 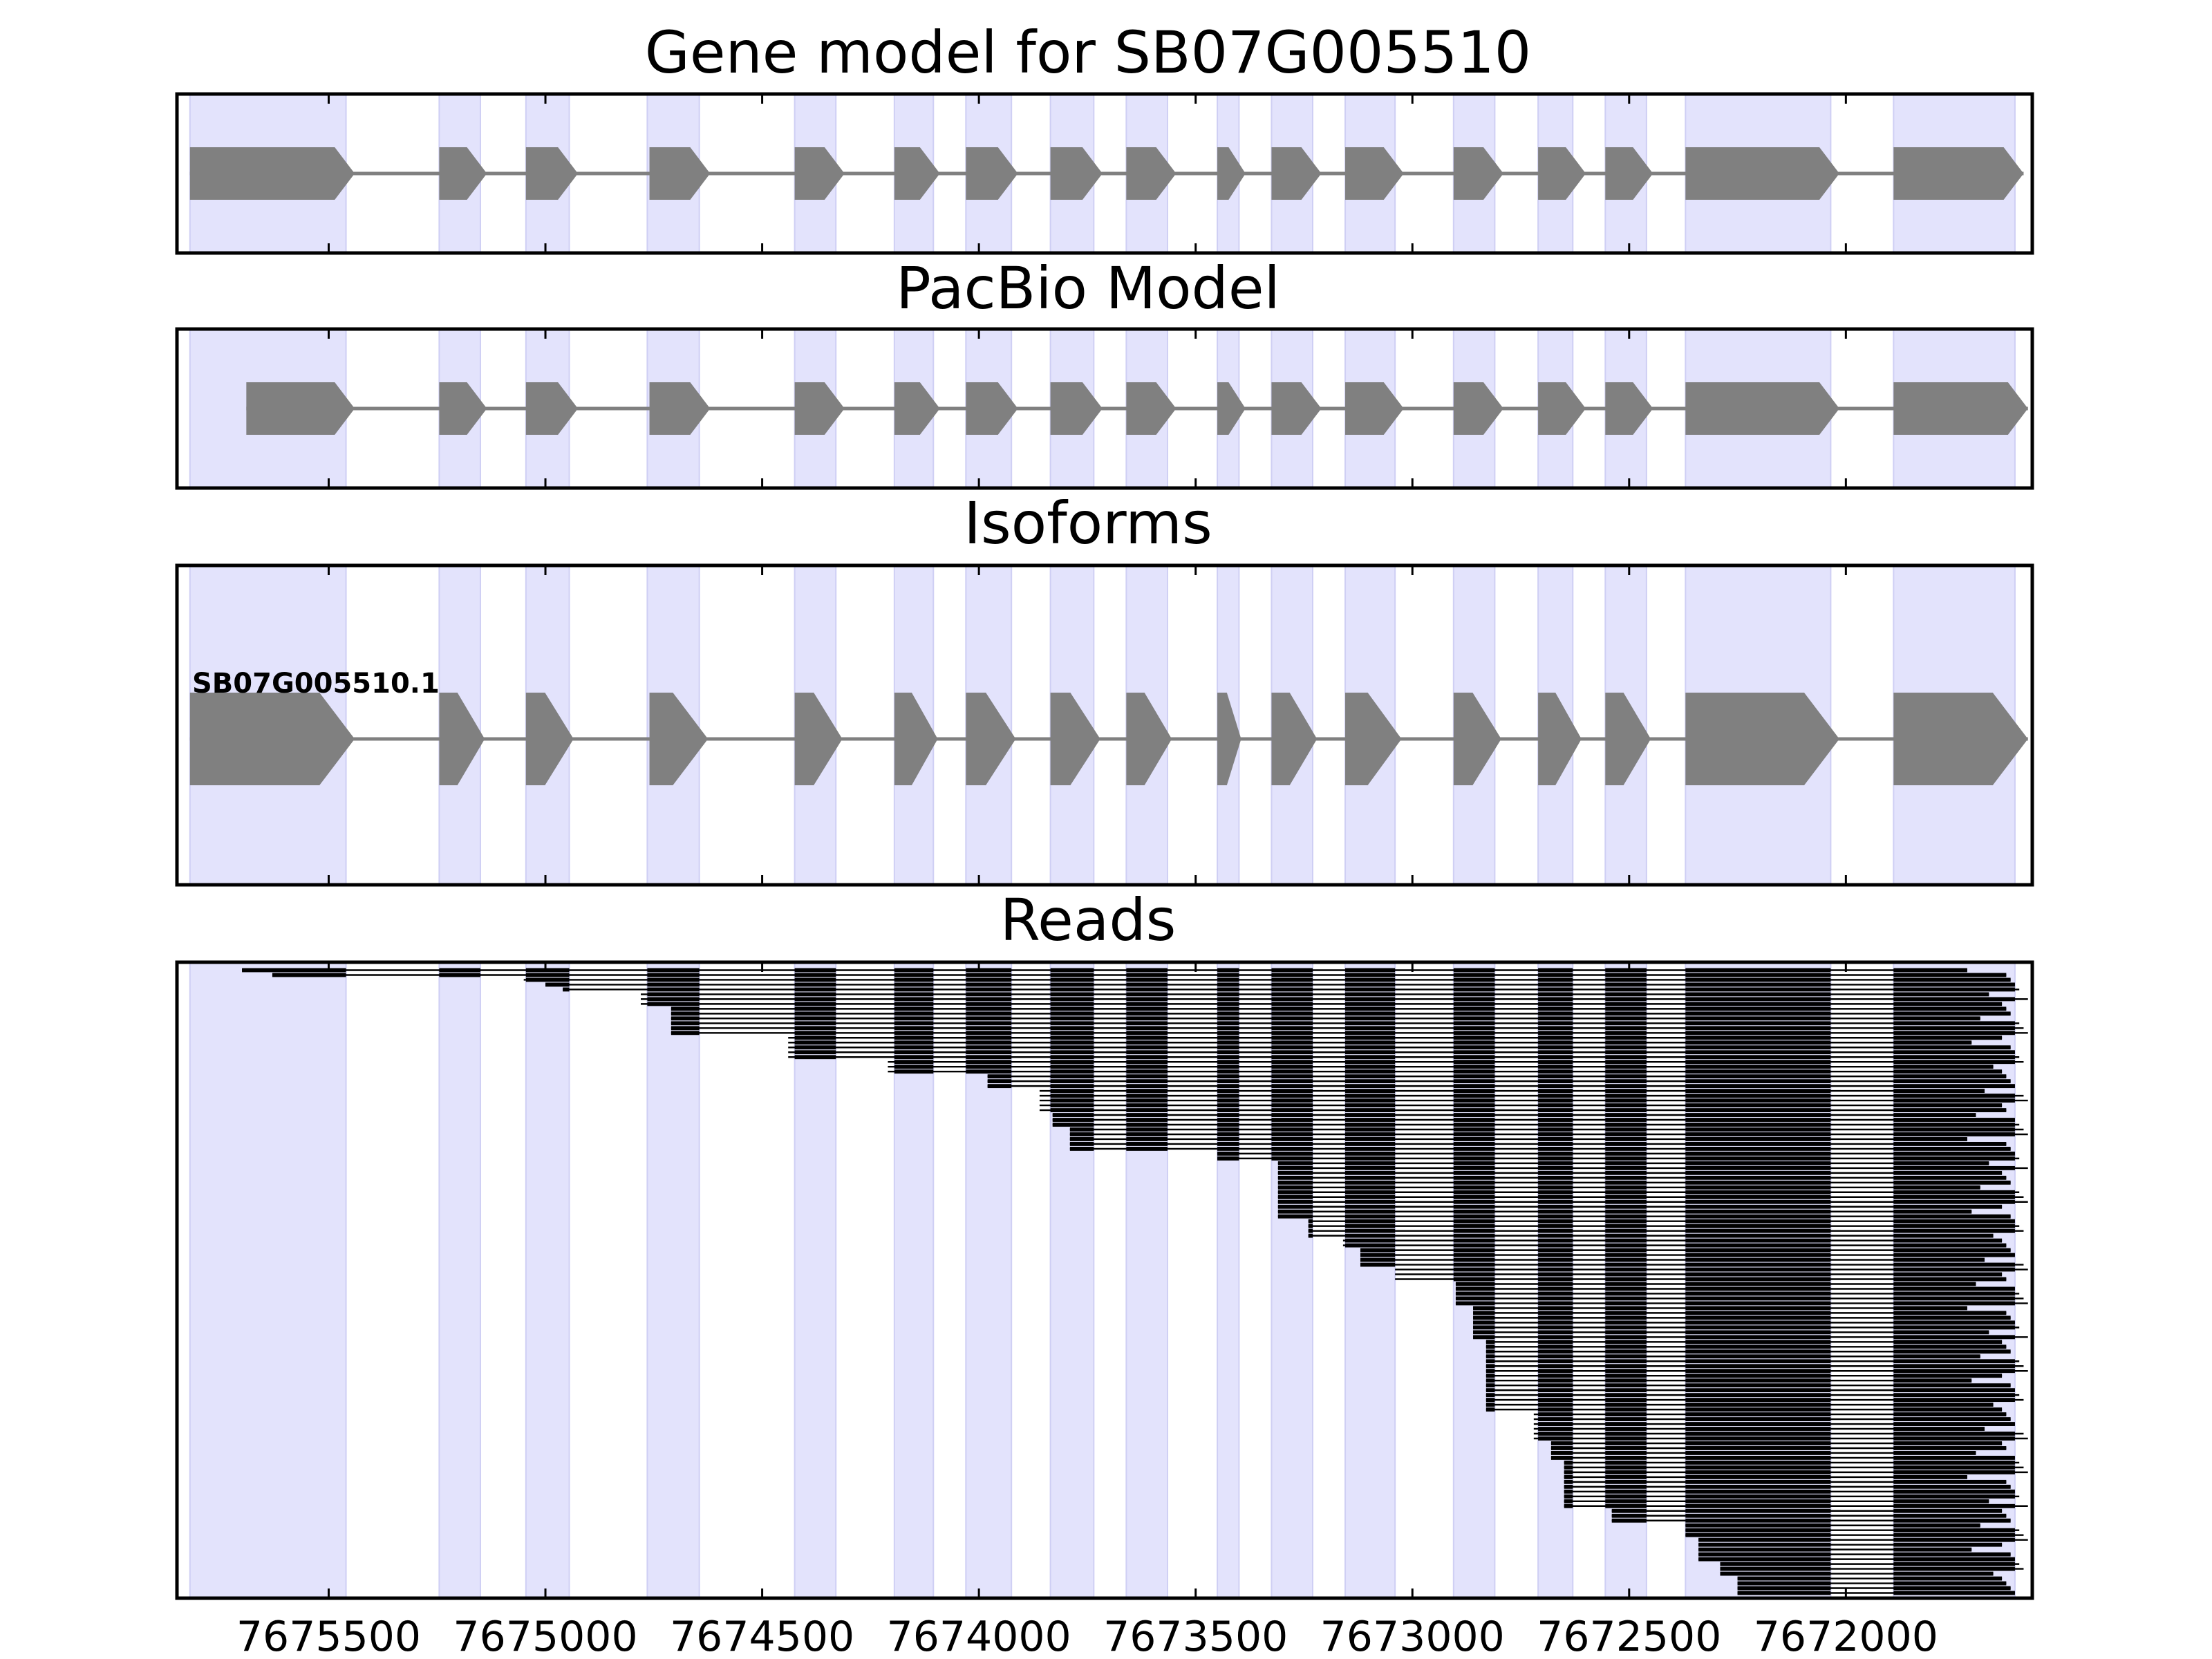 I want to click on x-tick-label: 7672500, so click(x=1629, y=1636).